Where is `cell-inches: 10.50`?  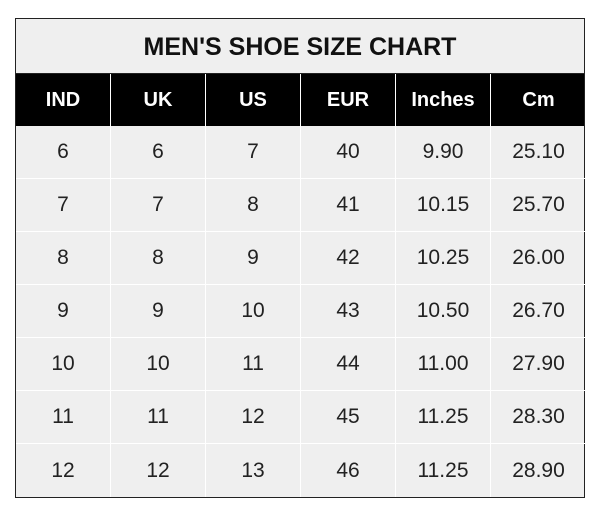
cell-inches: 10.50 is located at coordinates (443, 311).